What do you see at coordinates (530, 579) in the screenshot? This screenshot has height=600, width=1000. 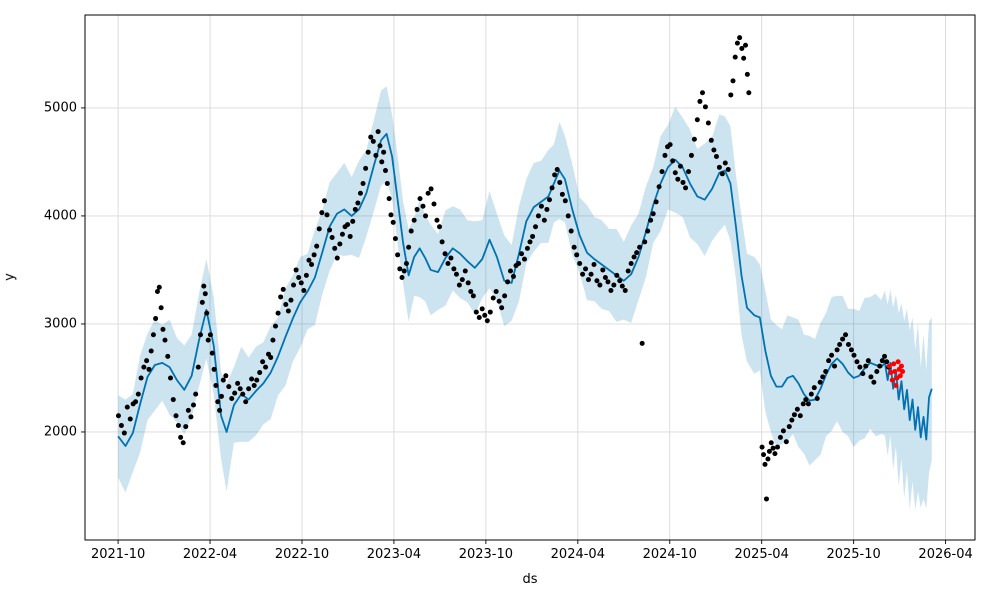 I see `x-axis-label: ds` at bounding box center [530, 579].